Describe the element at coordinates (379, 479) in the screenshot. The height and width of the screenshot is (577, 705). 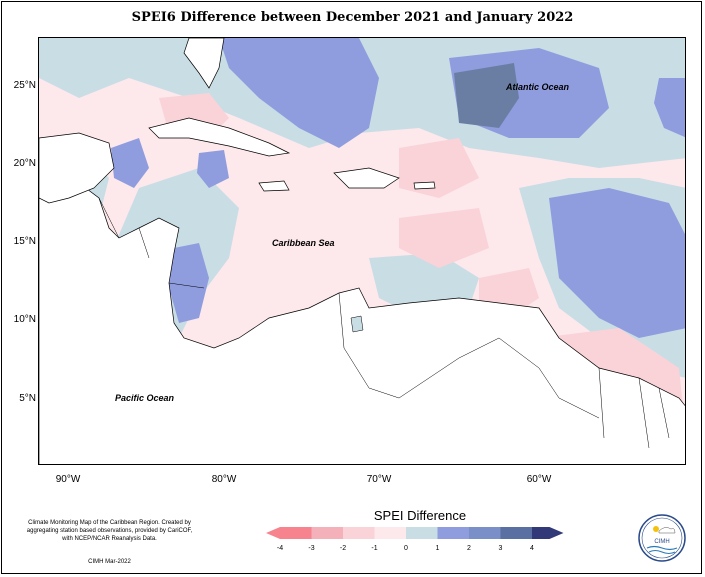
I see `lon-label-70w: 70°W` at that location.